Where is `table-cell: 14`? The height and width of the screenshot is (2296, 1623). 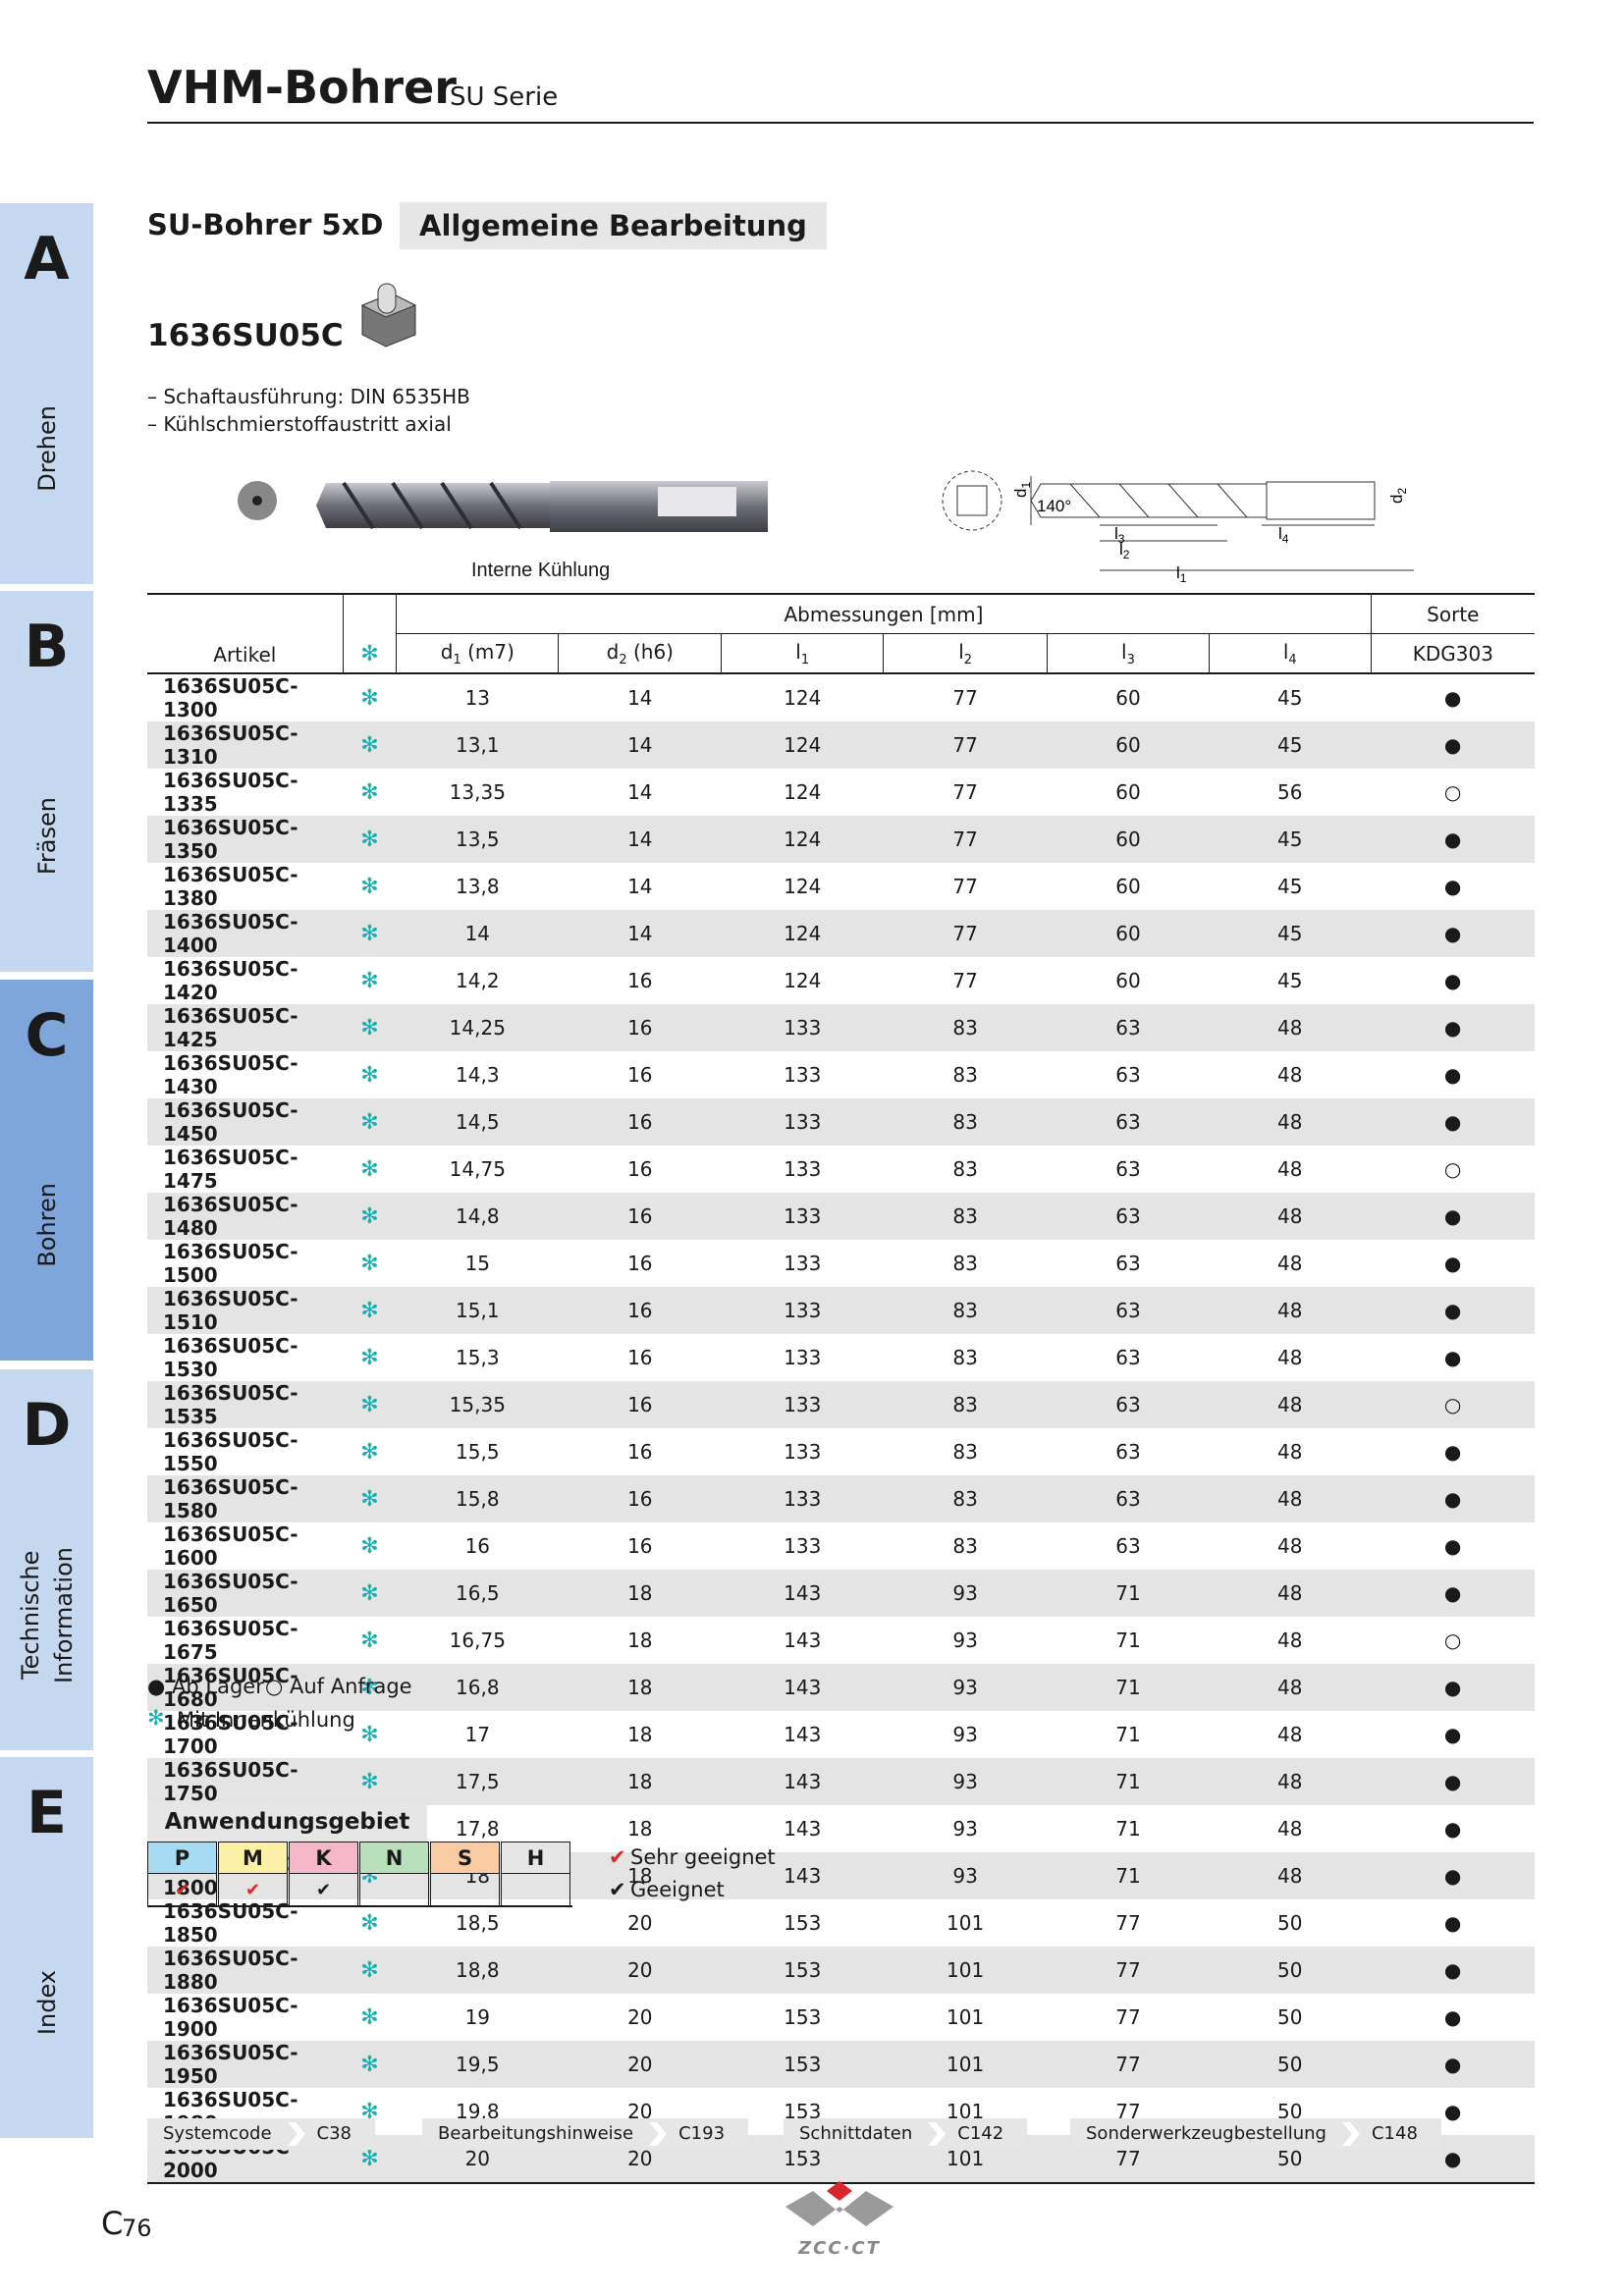
table-cell: 14 is located at coordinates (640, 886).